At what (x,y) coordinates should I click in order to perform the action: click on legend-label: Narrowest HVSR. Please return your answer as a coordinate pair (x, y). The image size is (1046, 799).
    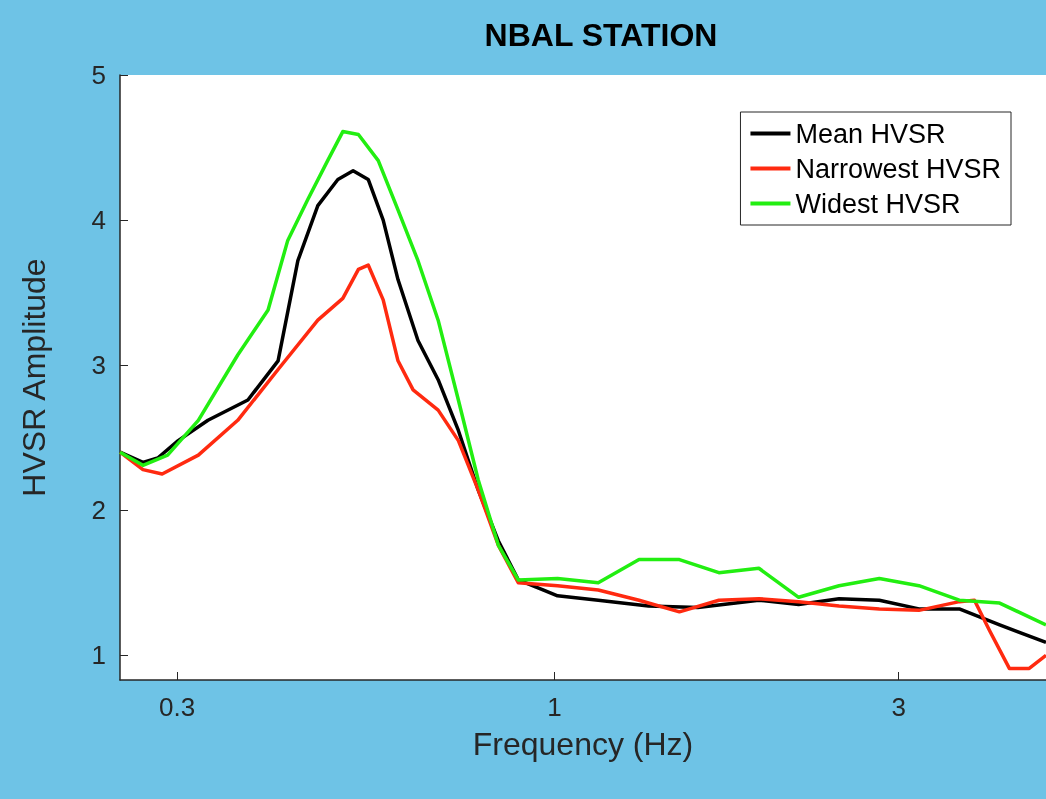
    Looking at the image, I should click on (898, 168).